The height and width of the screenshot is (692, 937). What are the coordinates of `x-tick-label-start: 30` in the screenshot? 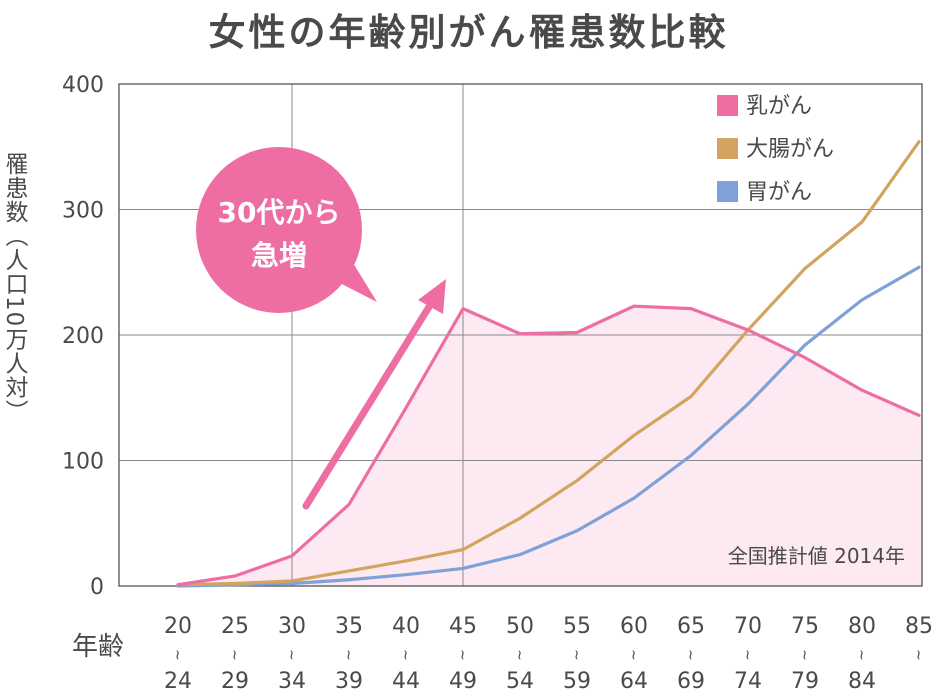 It's located at (292, 626).